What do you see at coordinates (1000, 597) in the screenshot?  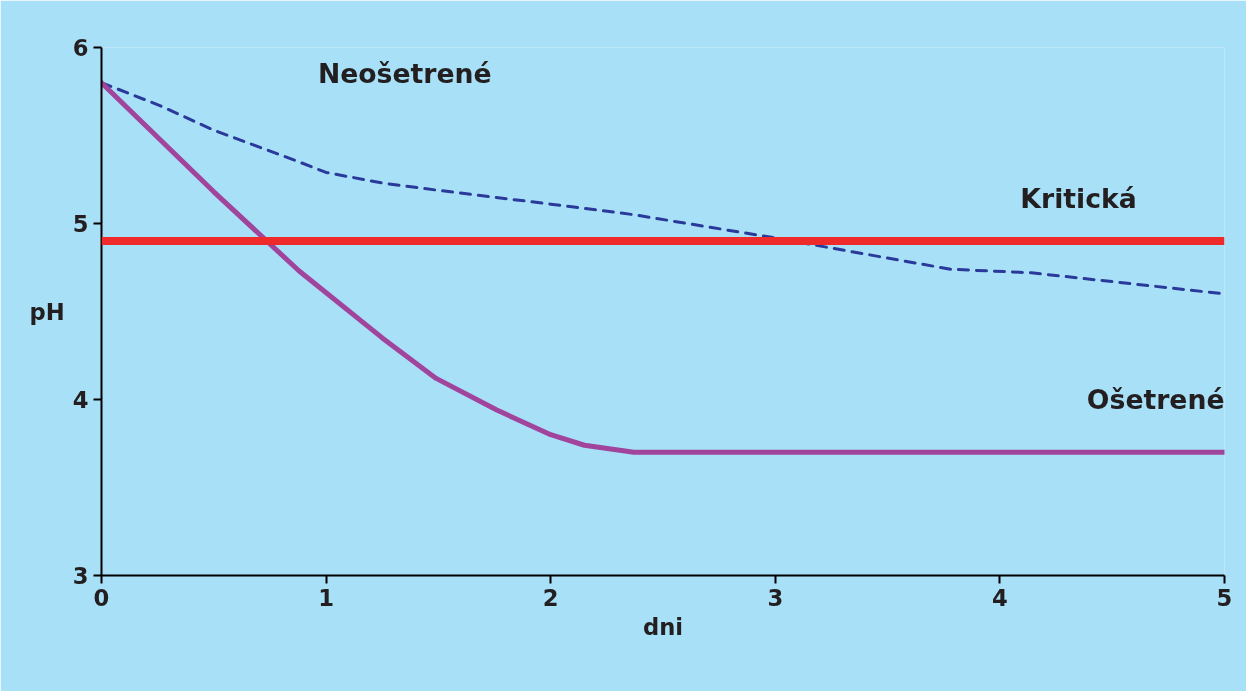 I see `x-tick-label: 4` at bounding box center [1000, 597].